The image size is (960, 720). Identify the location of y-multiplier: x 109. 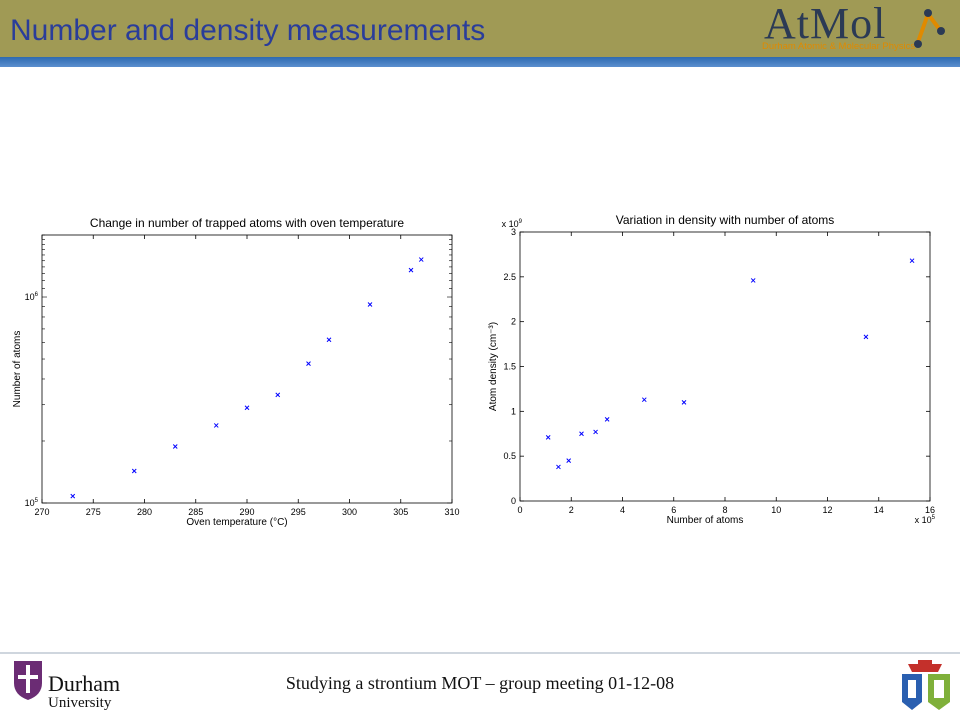
(512, 224).